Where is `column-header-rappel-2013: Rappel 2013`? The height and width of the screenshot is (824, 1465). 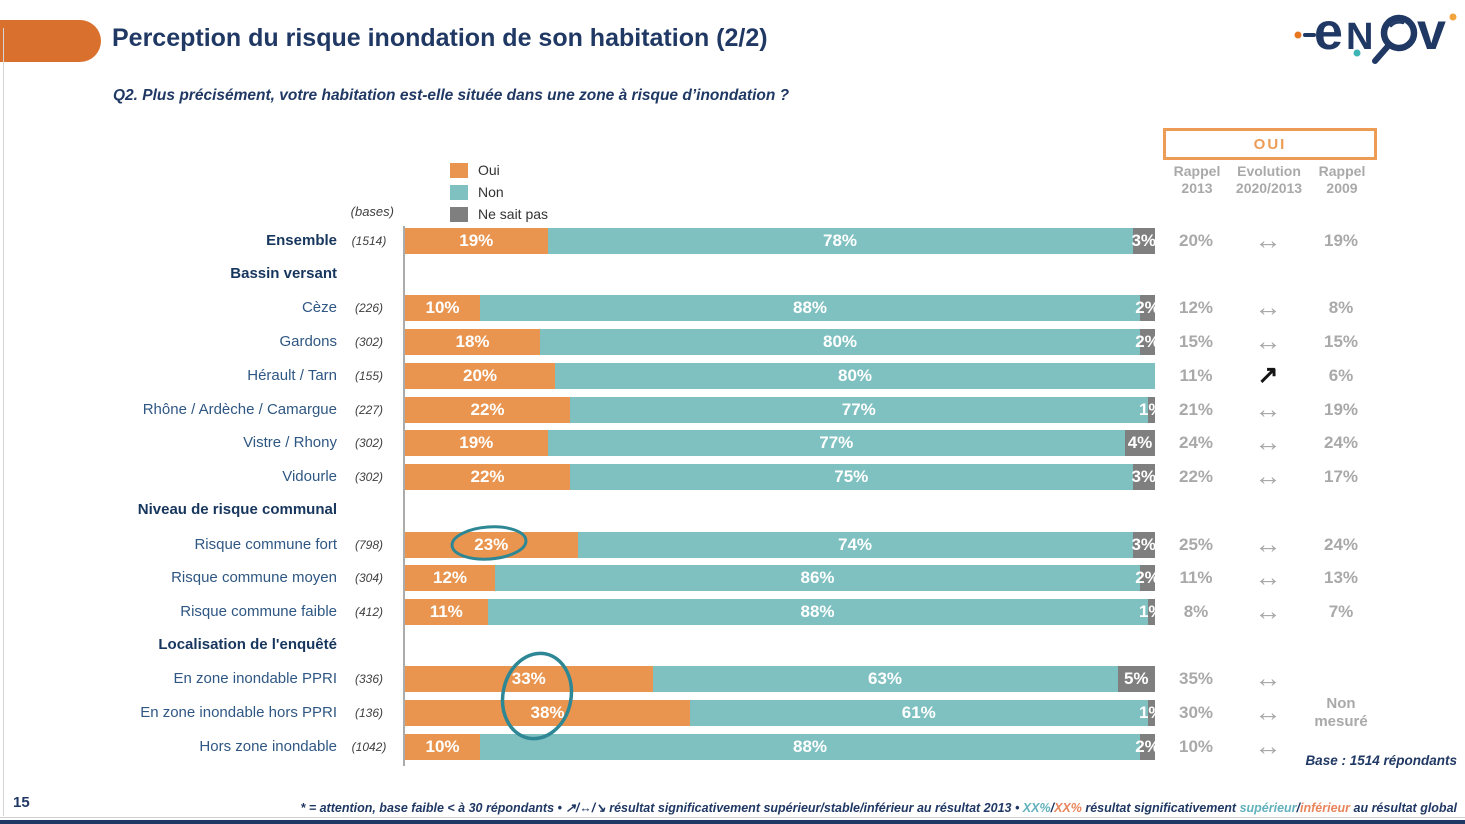 column-header-rappel-2013: Rappel 2013 is located at coordinates (1197, 180).